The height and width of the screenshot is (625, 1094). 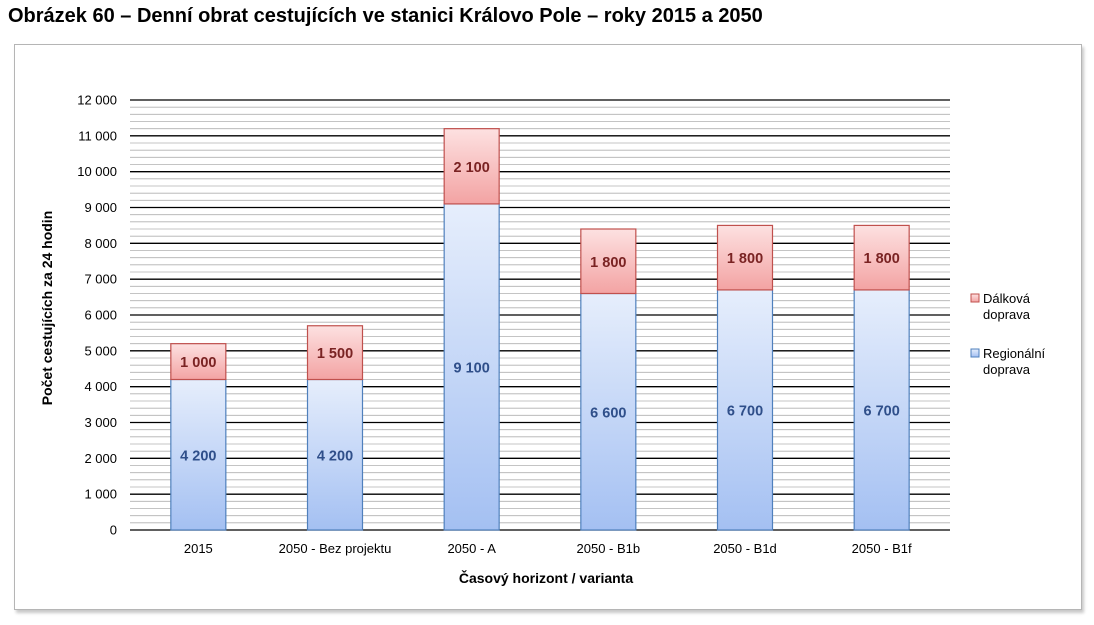 What do you see at coordinates (100, 315) in the screenshot?
I see `y-tick-label: 6 000` at bounding box center [100, 315].